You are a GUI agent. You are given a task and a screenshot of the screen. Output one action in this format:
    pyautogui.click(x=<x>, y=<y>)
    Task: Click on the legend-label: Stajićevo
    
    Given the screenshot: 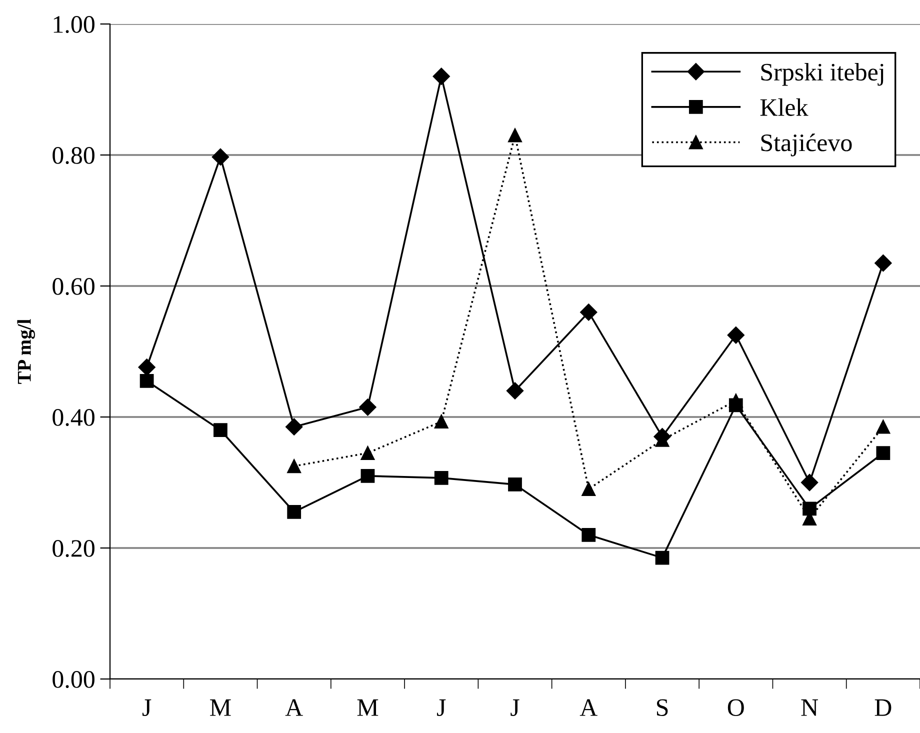 What is the action you would take?
    pyautogui.click(x=806, y=145)
    